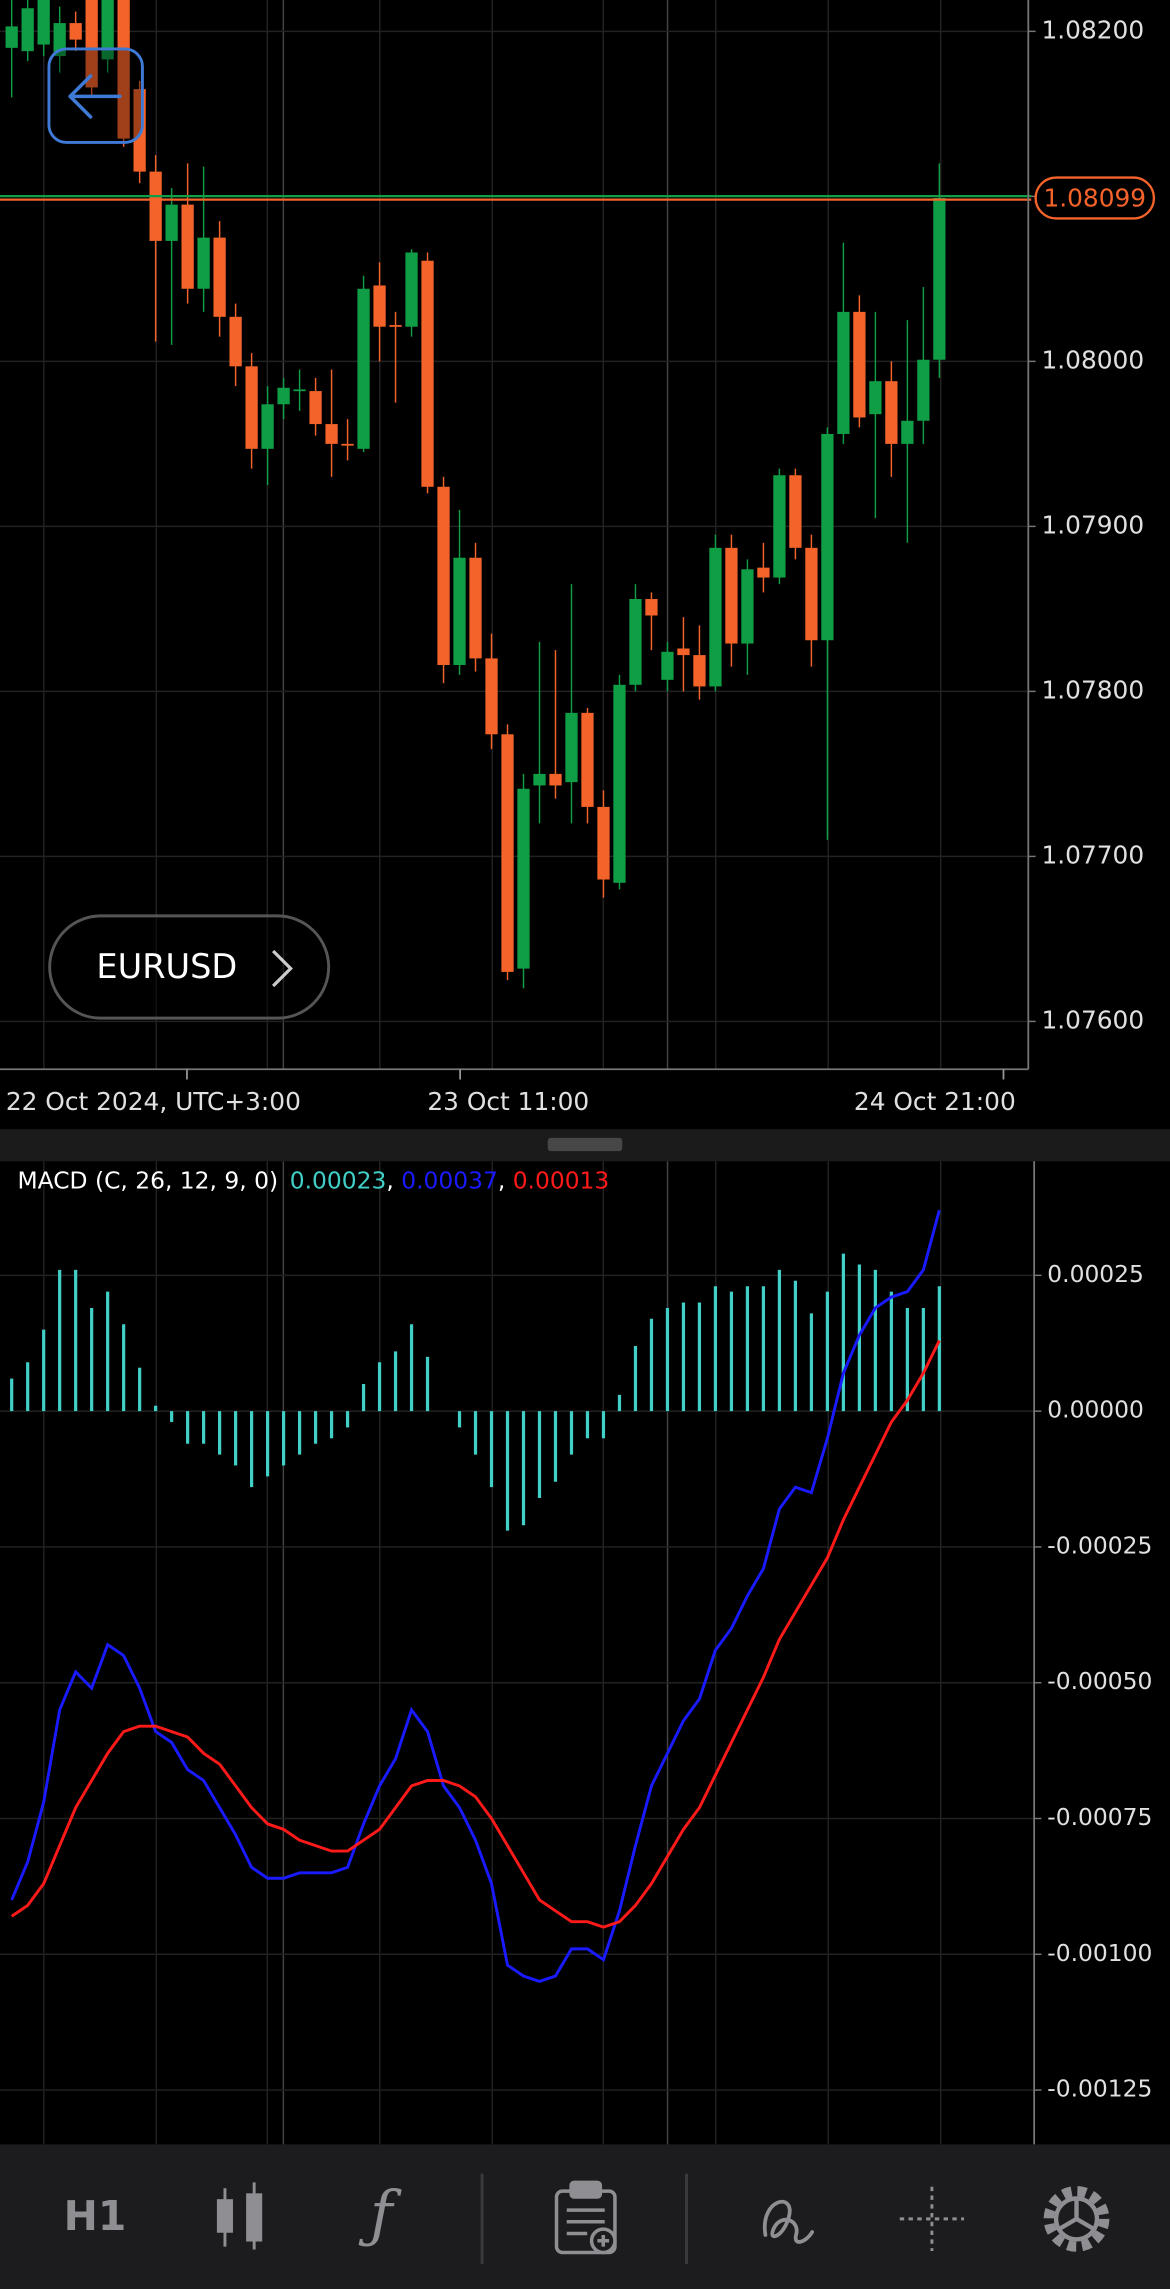 Image resolution: width=1170 pixels, height=2289 pixels. Describe the element at coordinates (153, 1101) in the screenshot. I see `time-label: 22 Oct 2024, UTC+3:00` at that location.